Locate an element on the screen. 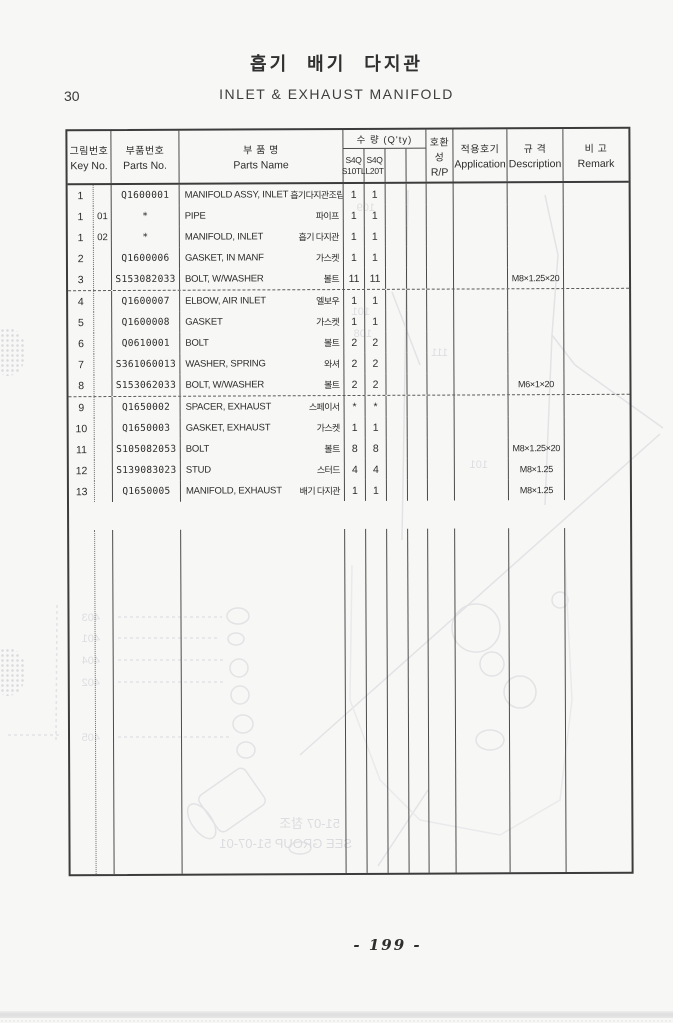 Image resolution: width=673 pixels, height=1023 pixels. cell-parts-name: SPACER, EXHAUST 스페이서 is located at coordinates (262, 407).